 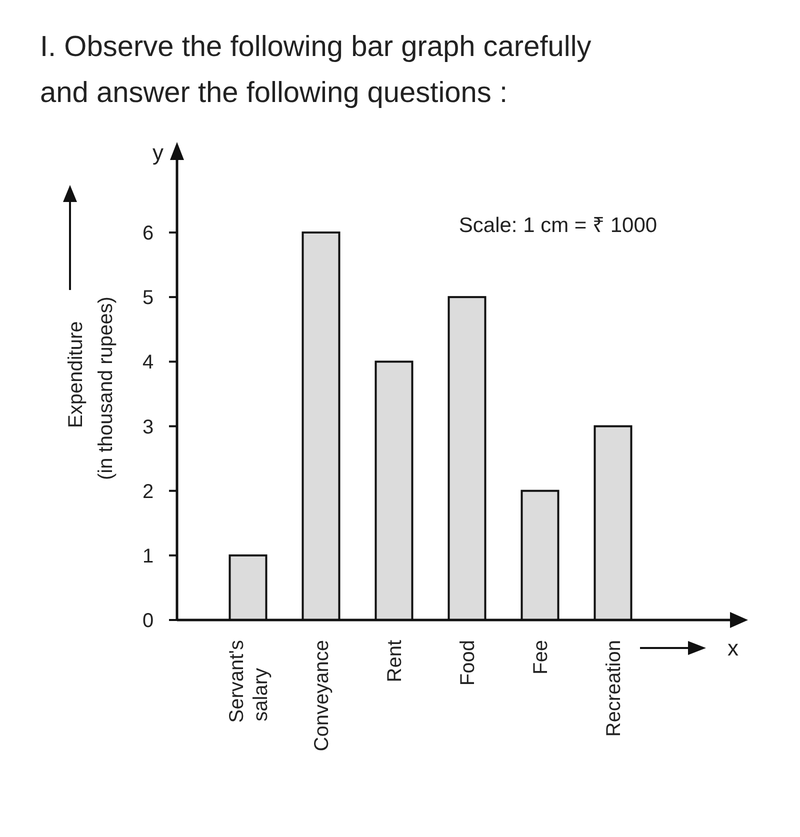 I want to click on y-tick-label: 1, so click(x=148, y=556).